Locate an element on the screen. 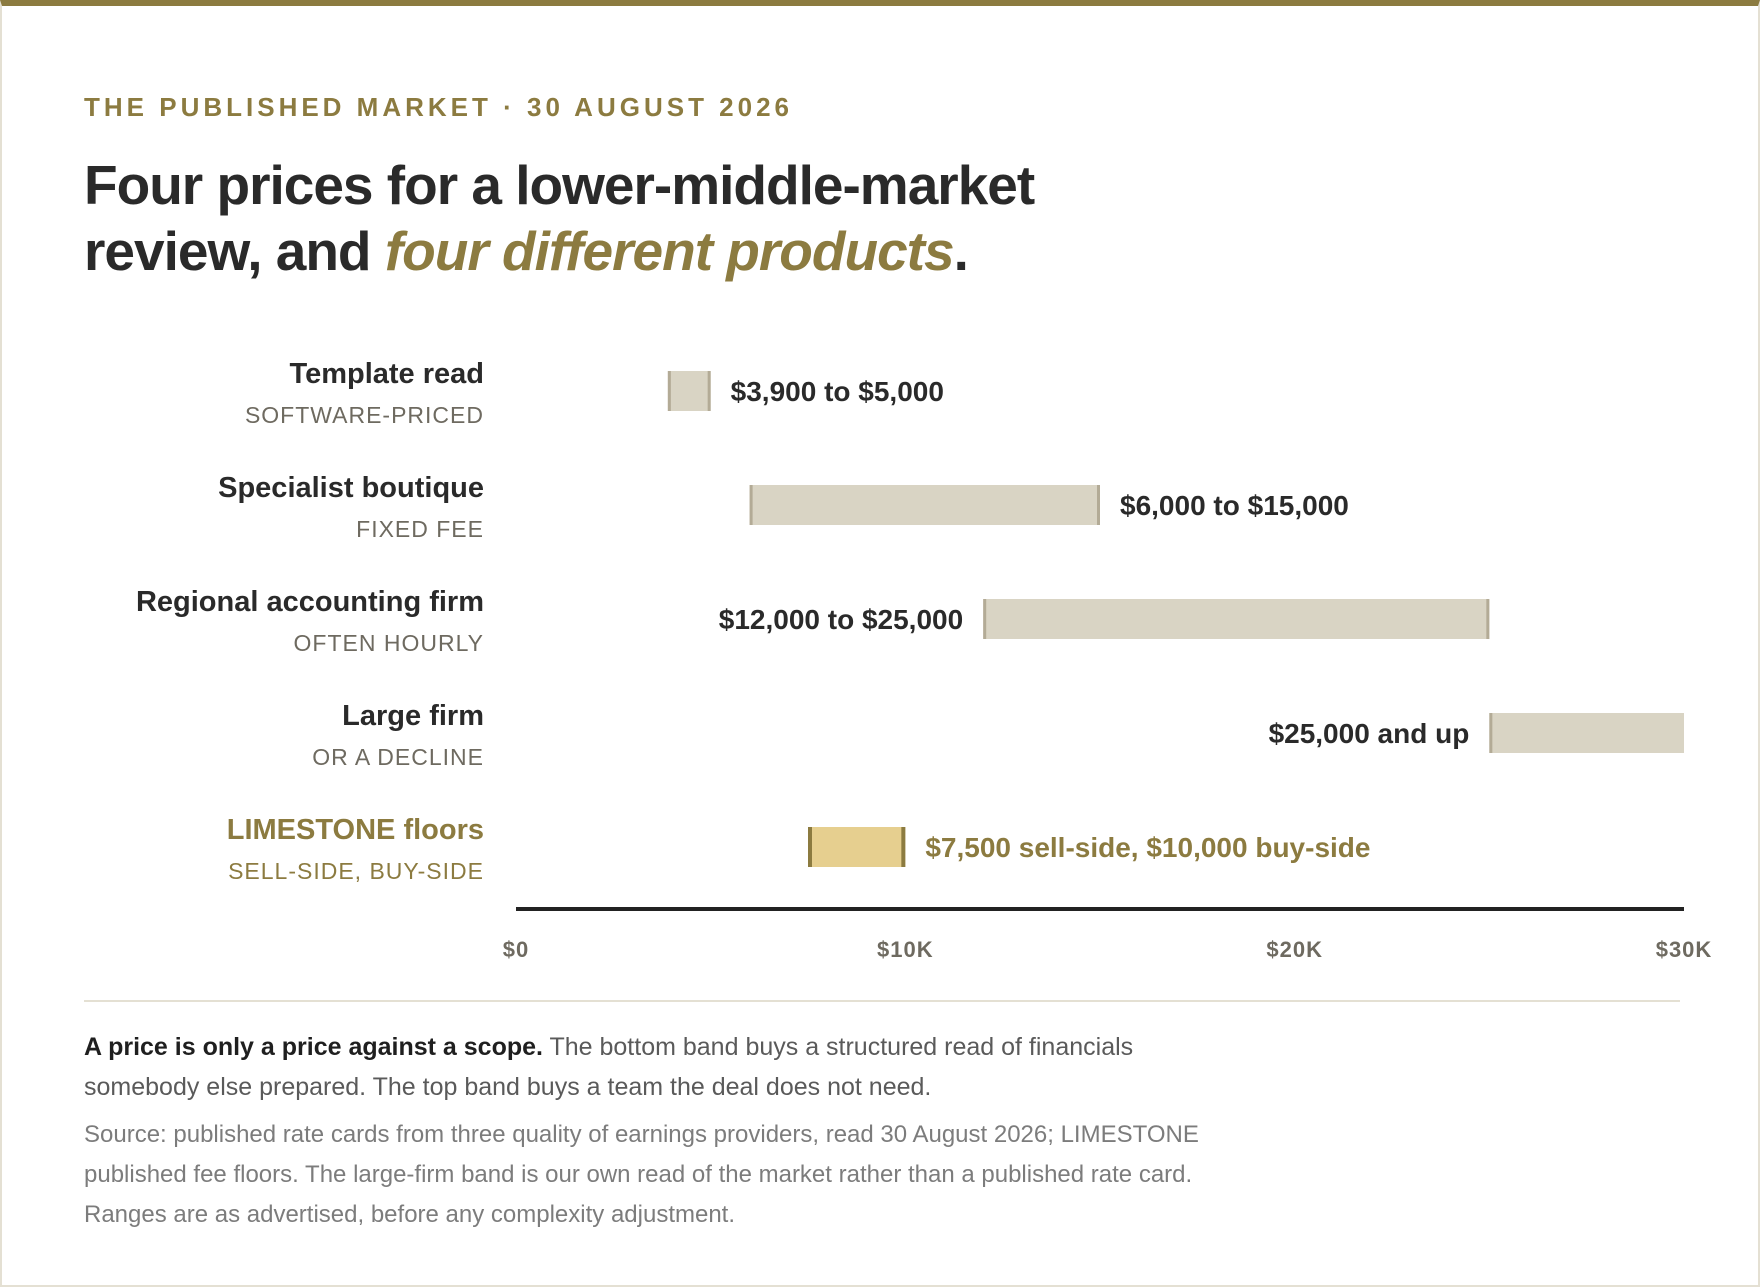 Image resolution: width=1760 pixels, height=1287 pixels. range-bar-low-edge-template-read is located at coordinates (669, 391).